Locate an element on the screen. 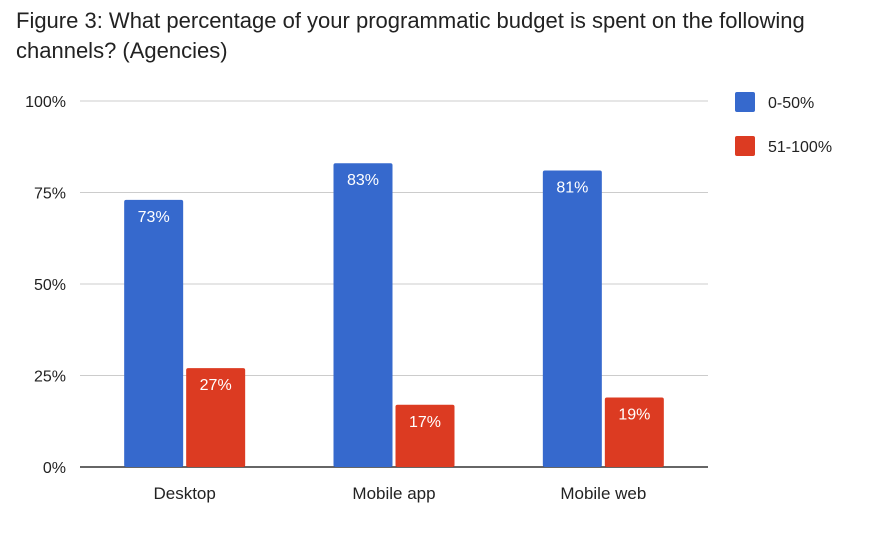 This screenshot has width=880, height=534. legend-label-0-50: 0-50% is located at coordinates (791, 103).